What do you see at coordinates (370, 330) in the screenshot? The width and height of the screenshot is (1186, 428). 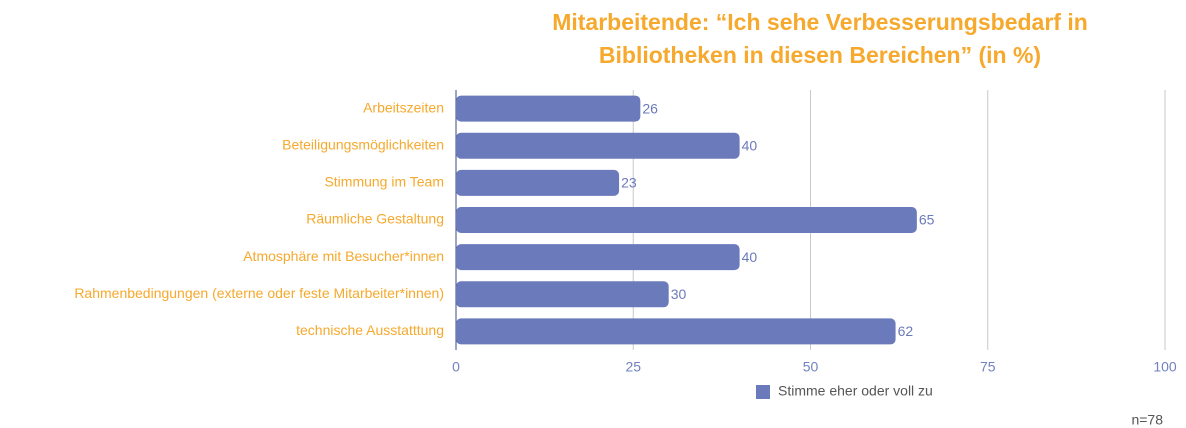 I see `y-tick-label: technische Ausstatttung` at bounding box center [370, 330].